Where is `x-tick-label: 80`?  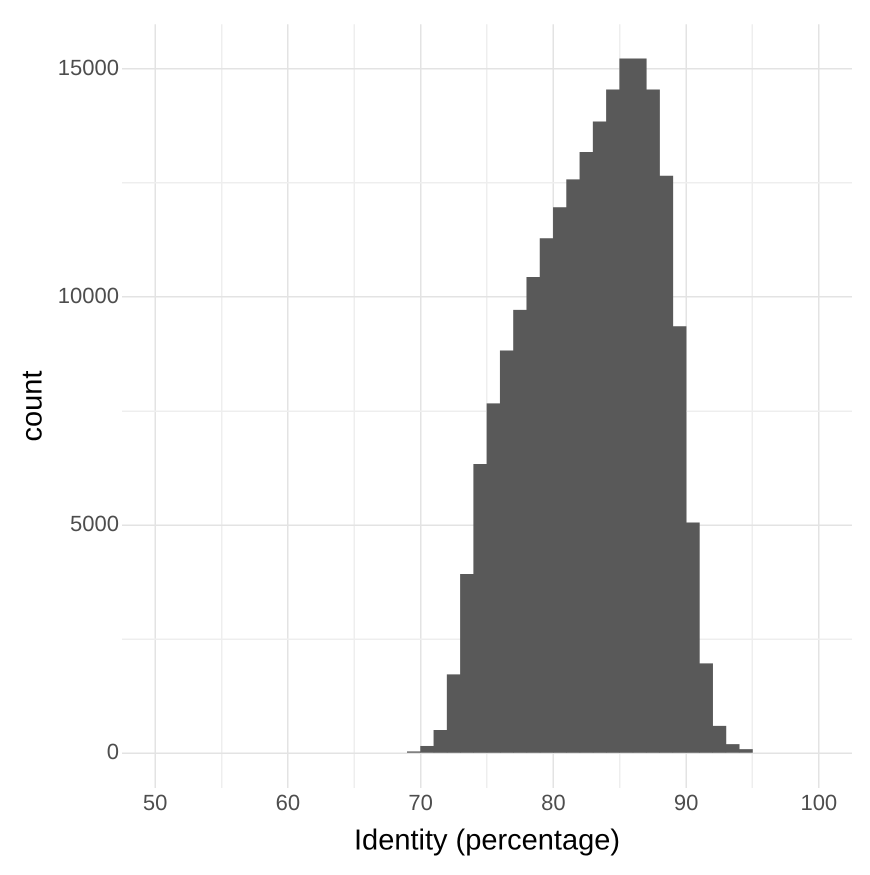
x-tick-label: 80 is located at coordinates (553, 803).